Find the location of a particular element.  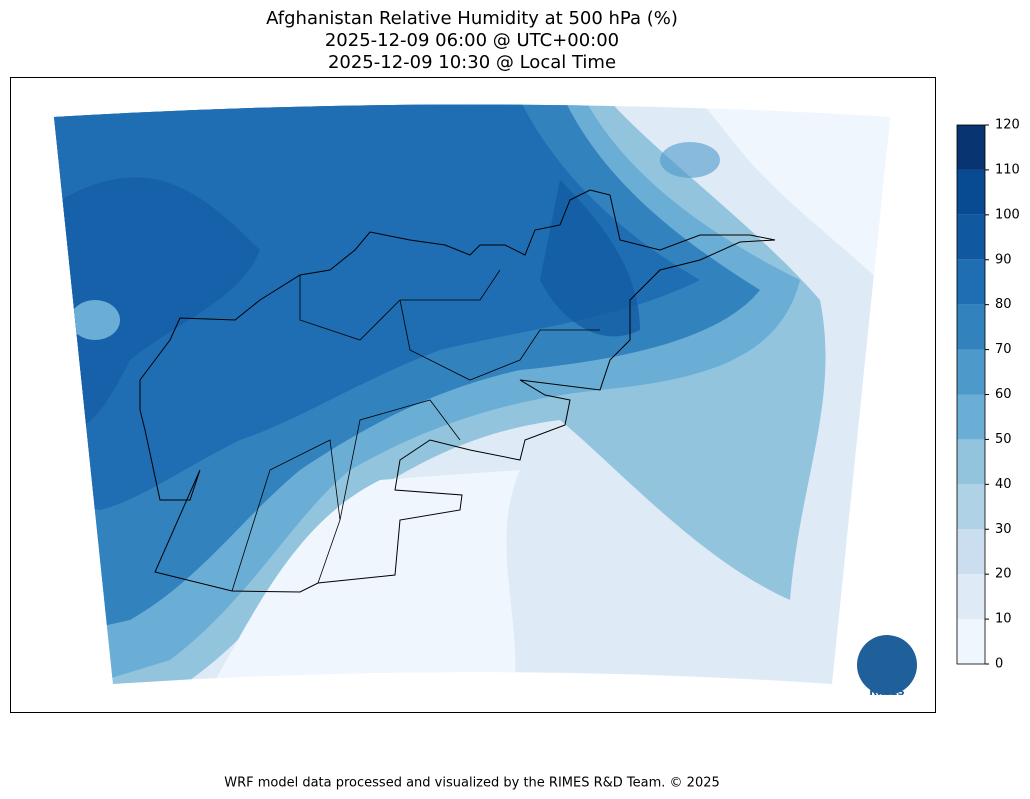

colorbar-tick-label: 110 is located at coordinates (1007, 169).